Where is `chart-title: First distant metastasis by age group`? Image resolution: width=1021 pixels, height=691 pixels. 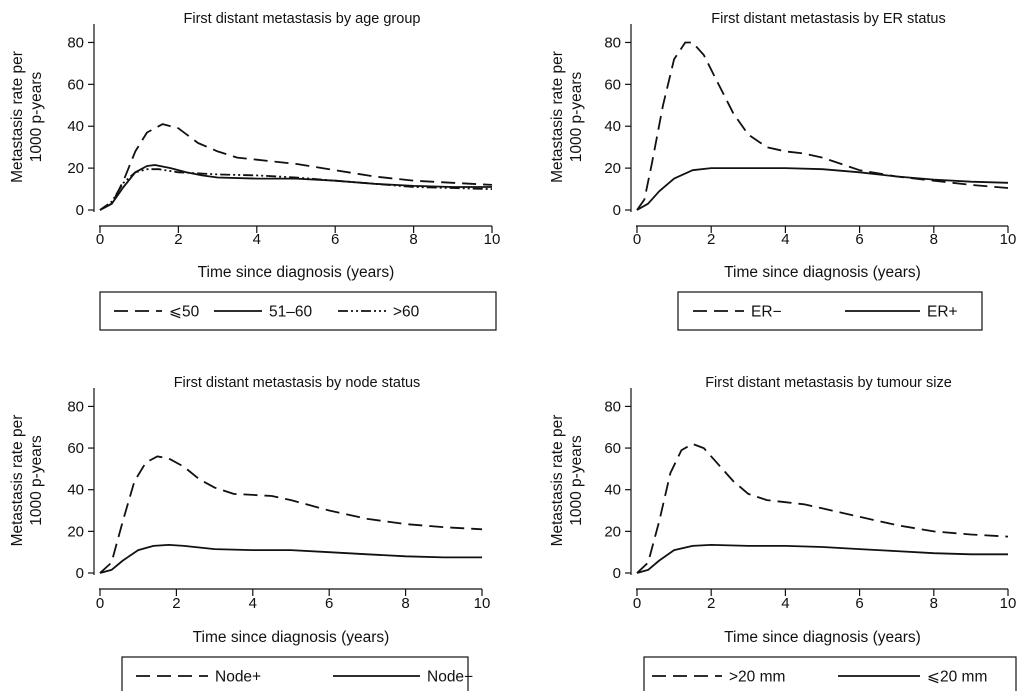
chart-title: First distant metastasis by age group is located at coordinates (302, 19).